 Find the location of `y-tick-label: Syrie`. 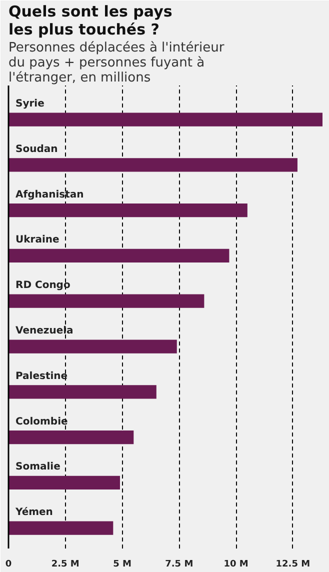

y-tick-label: Syrie is located at coordinates (30, 104).